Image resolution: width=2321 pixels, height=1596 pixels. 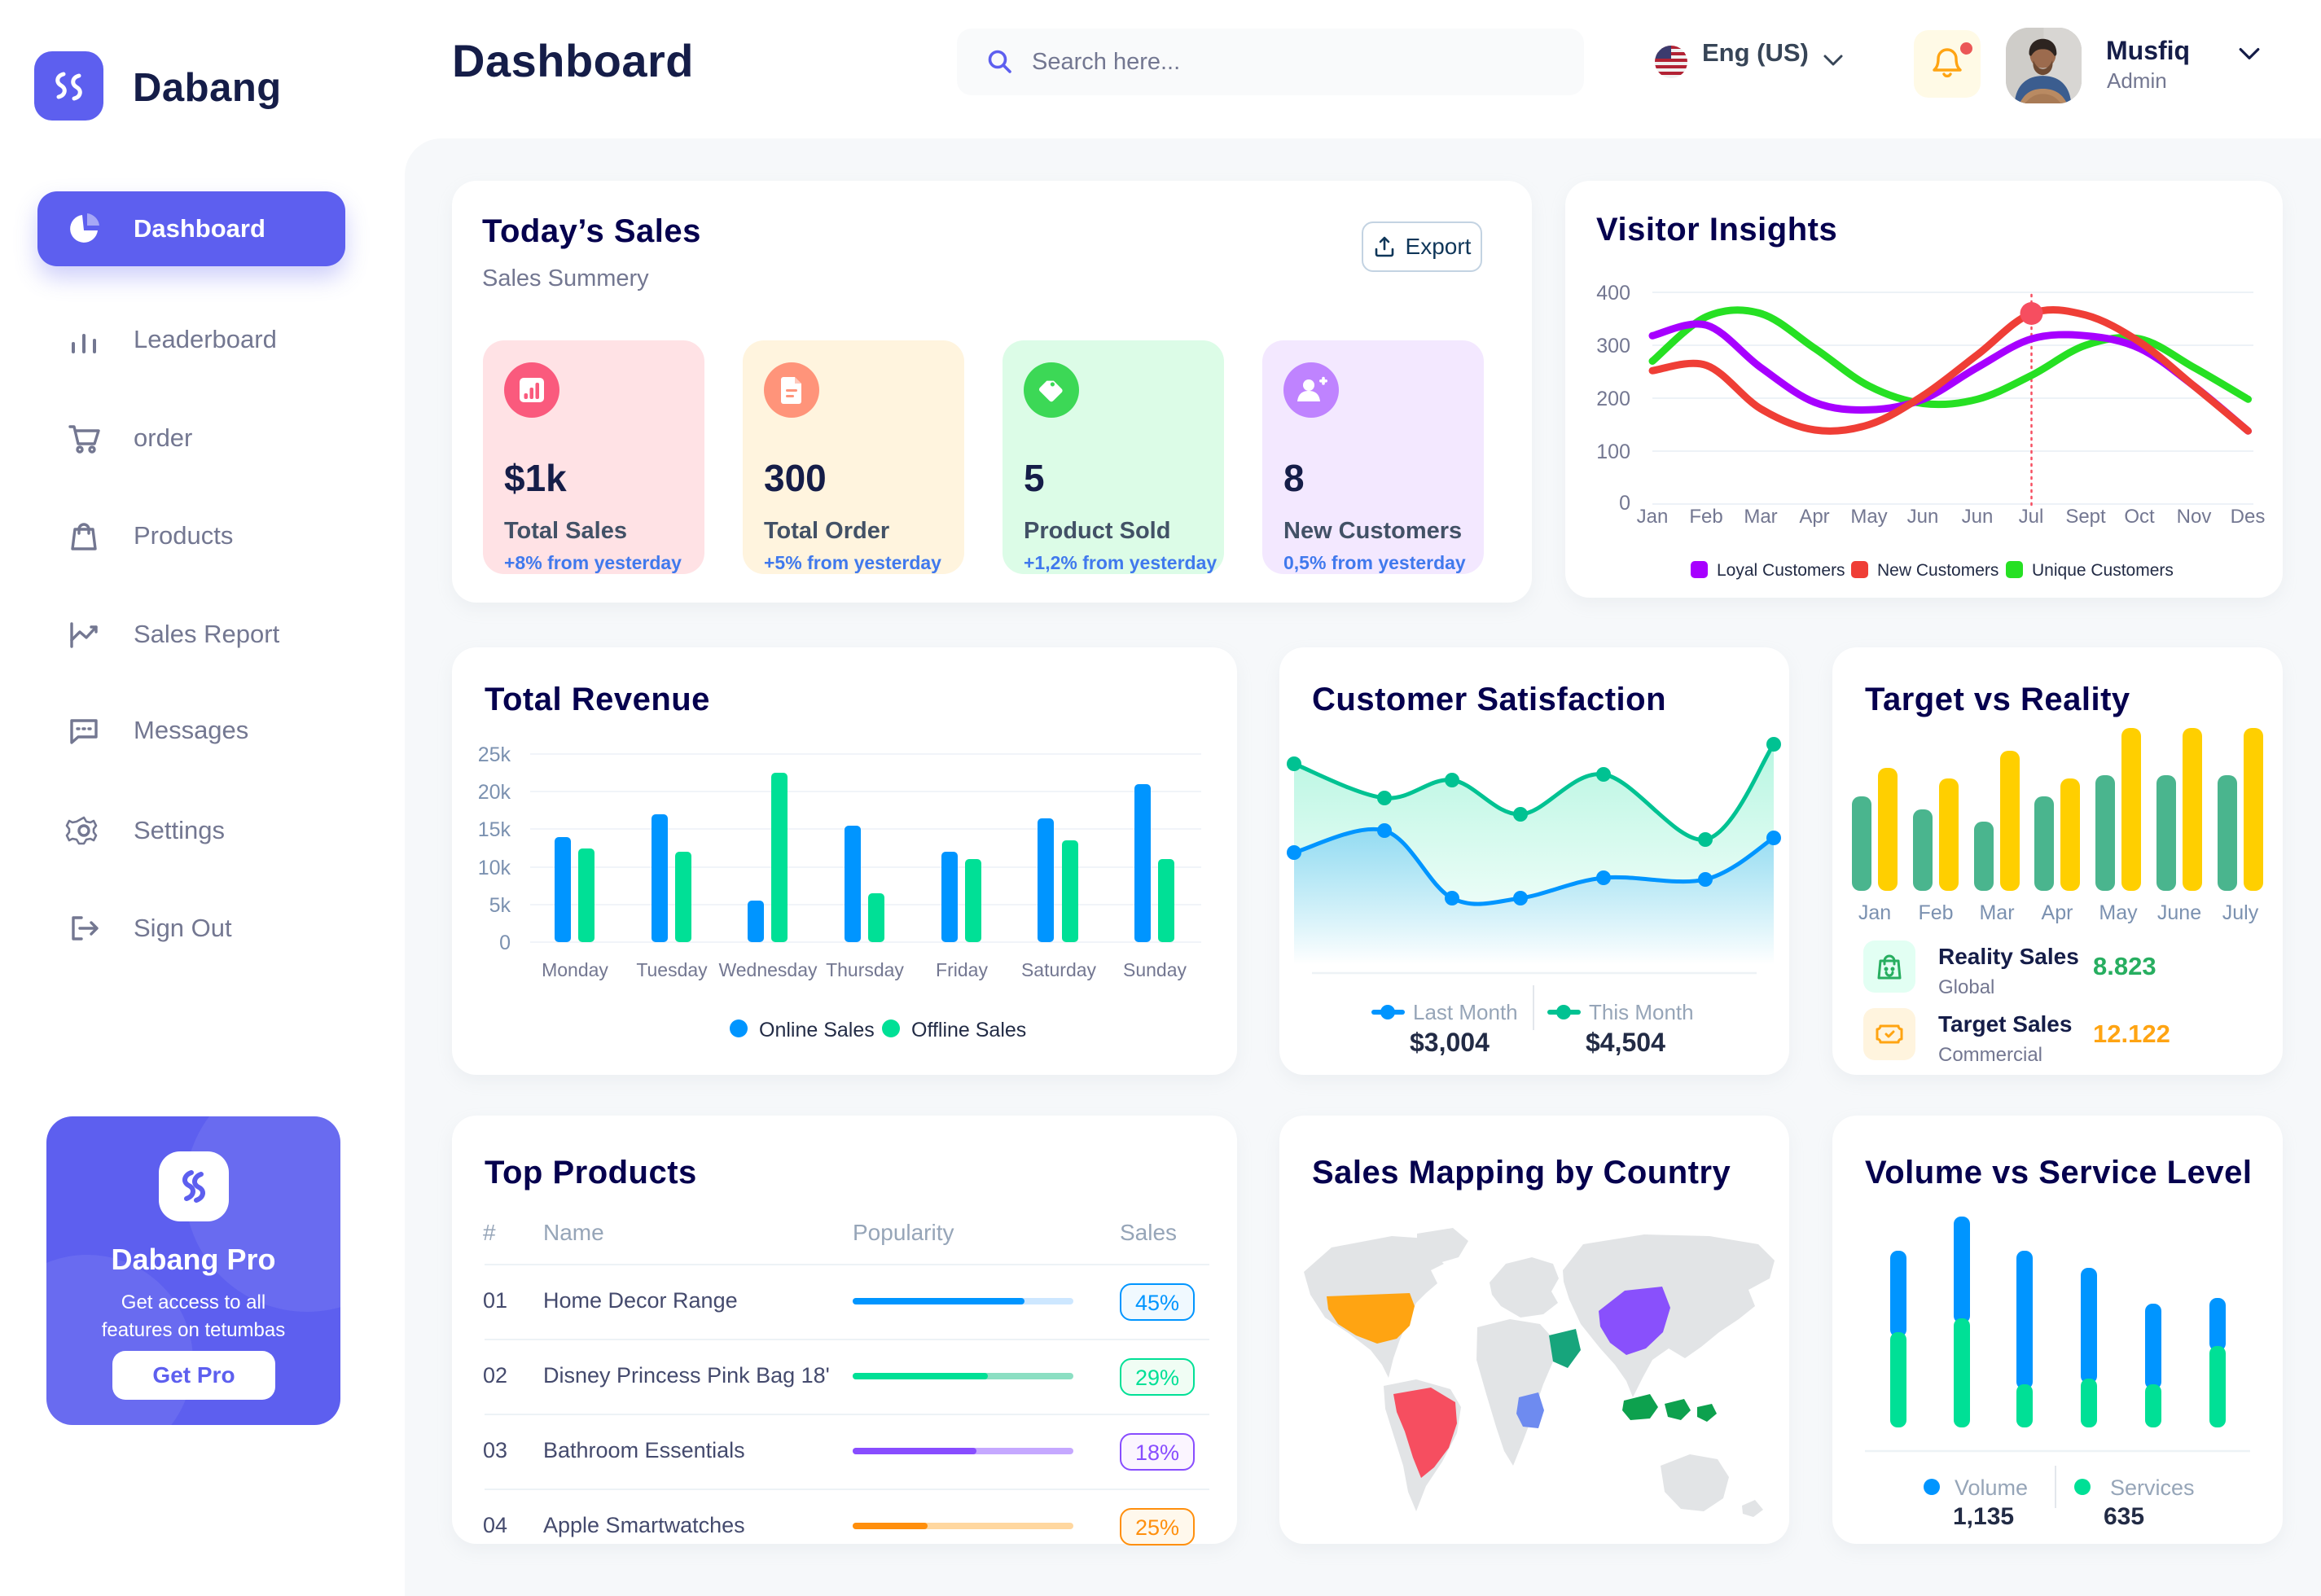 What do you see at coordinates (2085, 517) in the screenshot?
I see `svg-text: Sept` at bounding box center [2085, 517].